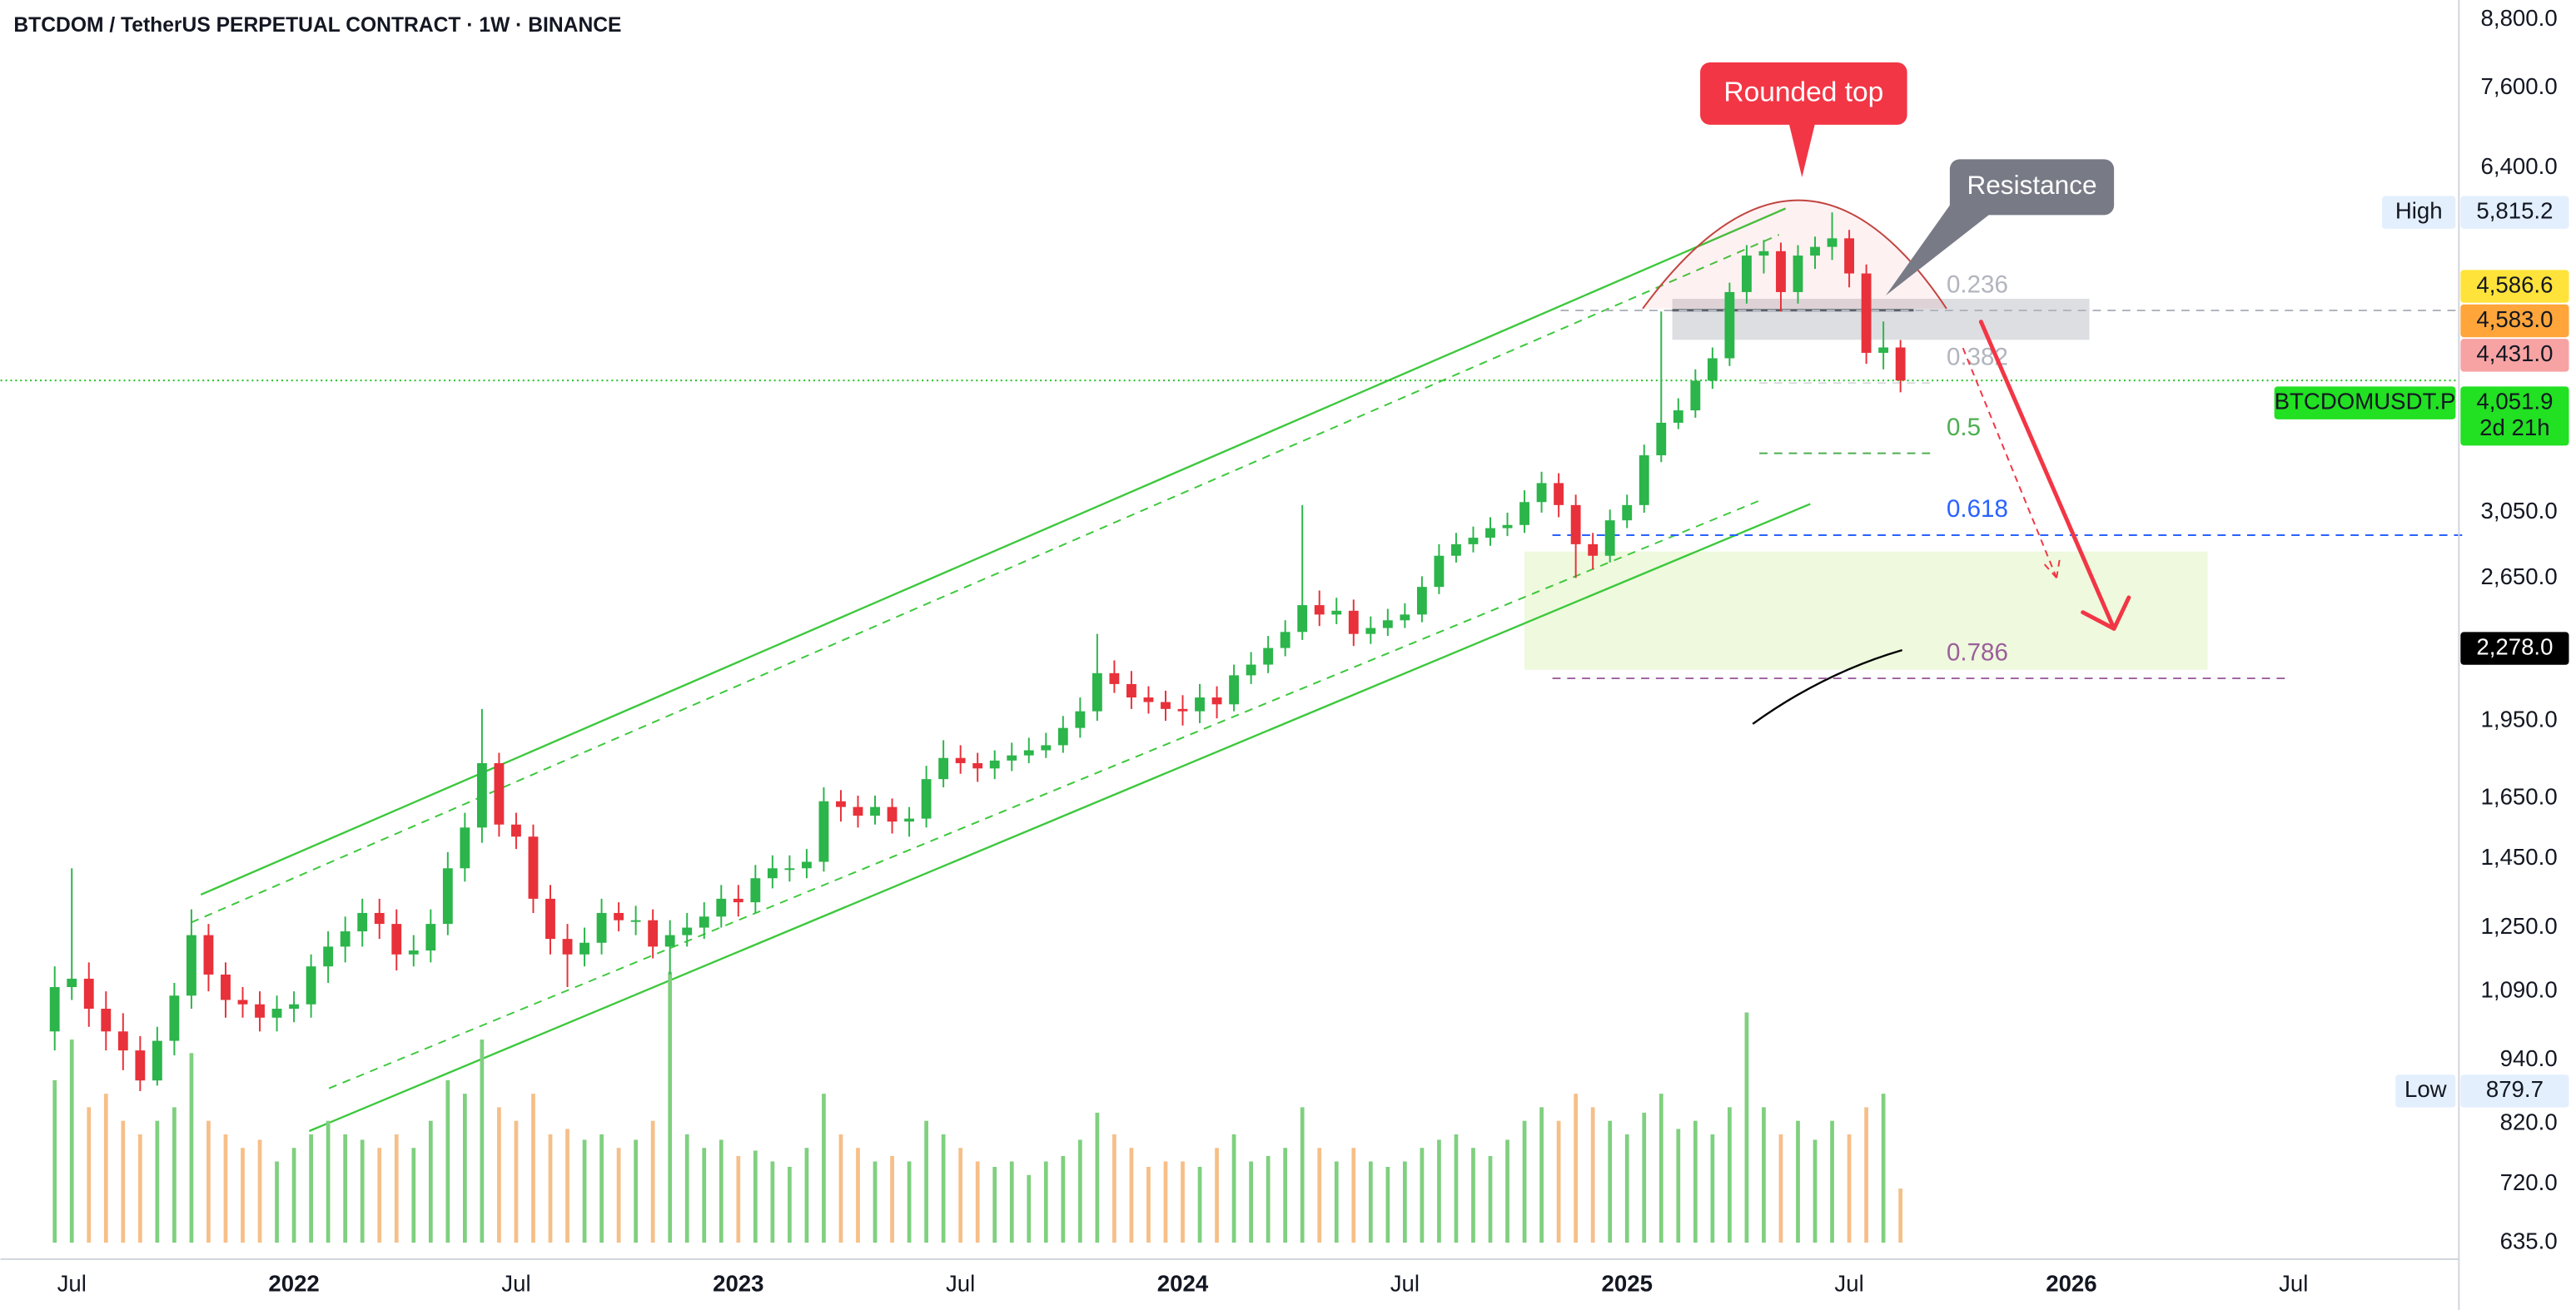 The width and height of the screenshot is (2576, 1310). Describe the element at coordinates (2011, 463) in the screenshot. I see `projection-arrow` at that location.